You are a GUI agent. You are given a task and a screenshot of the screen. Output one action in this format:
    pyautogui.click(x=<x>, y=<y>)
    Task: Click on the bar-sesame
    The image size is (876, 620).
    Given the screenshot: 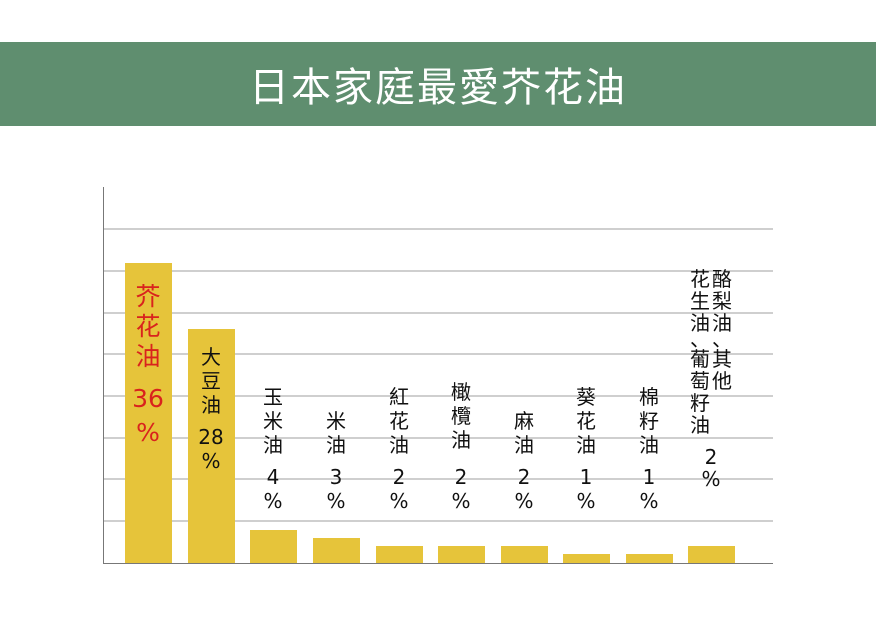 What is the action you would take?
    pyautogui.click(x=524, y=554)
    